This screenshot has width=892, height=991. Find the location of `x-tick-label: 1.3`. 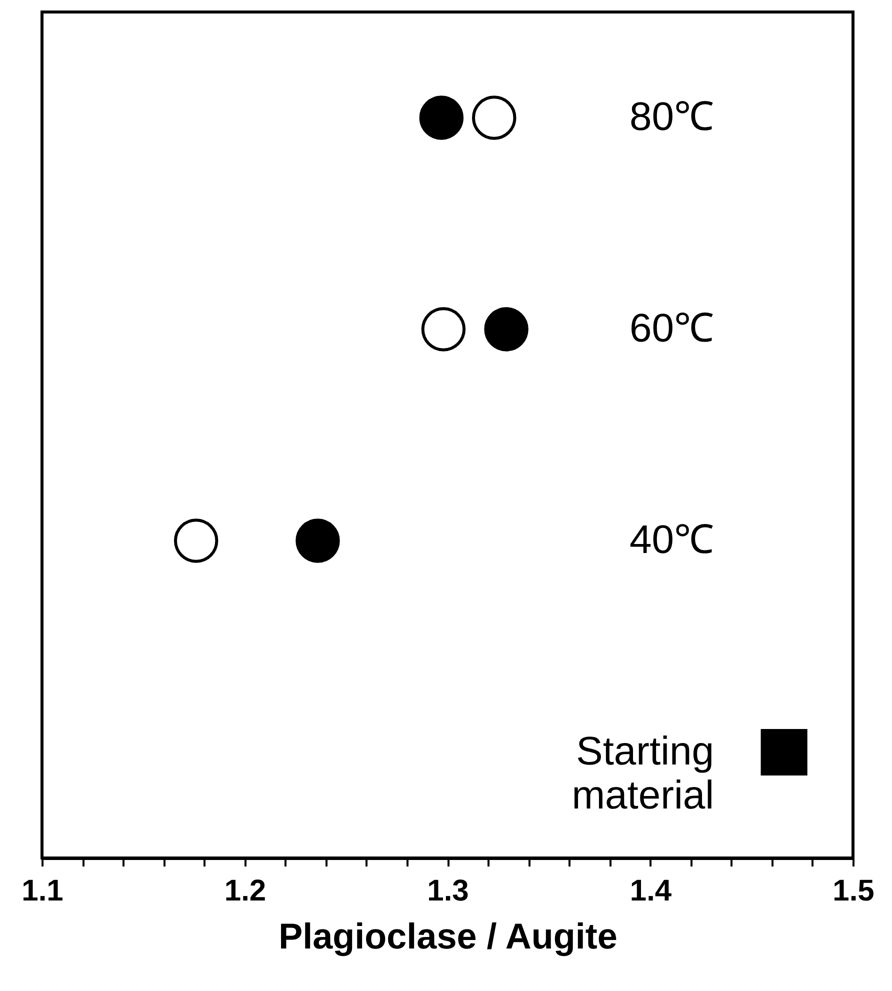

x-tick-label: 1.3 is located at coordinates (448, 891).